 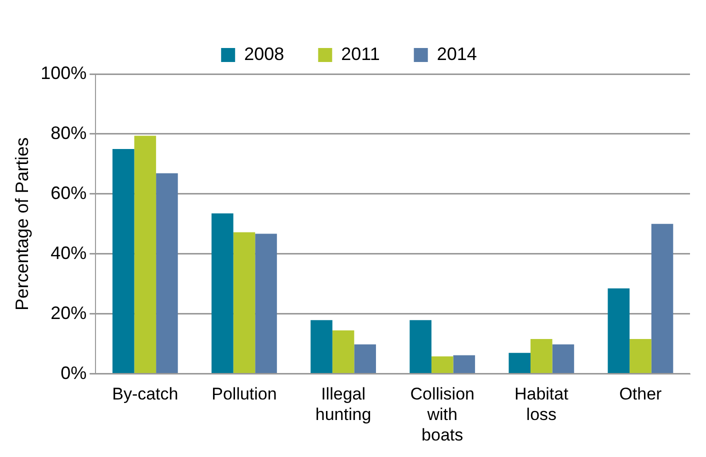 I want to click on x-tick-label: Habitat loss, so click(x=541, y=404).